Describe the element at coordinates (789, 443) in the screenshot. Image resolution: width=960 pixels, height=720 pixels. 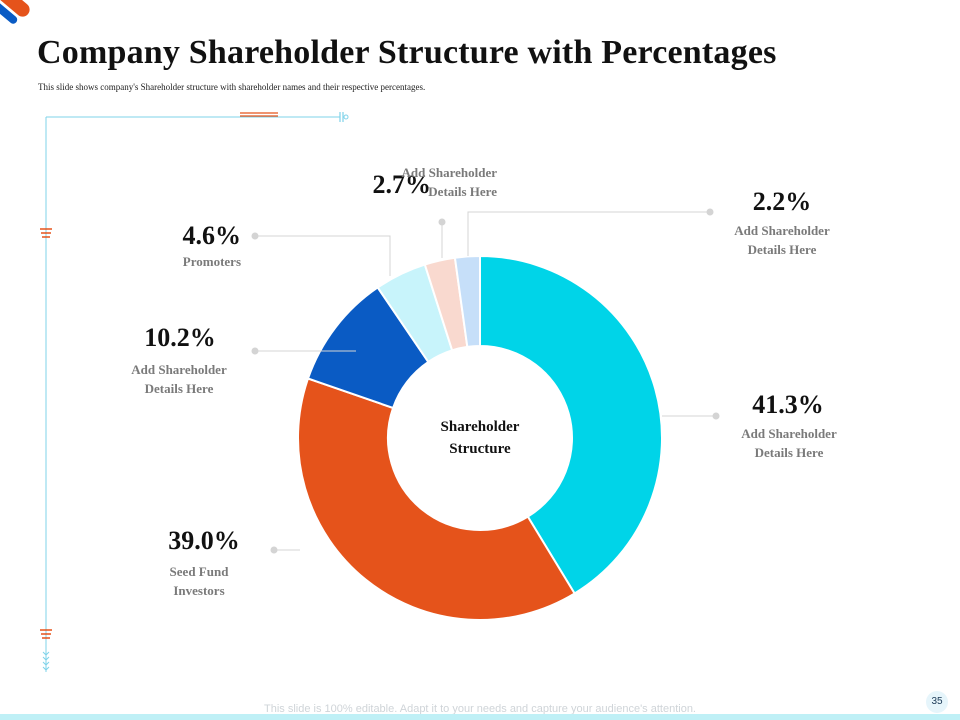
I see `slice-description-1: Add Shareholder Details Here` at that location.